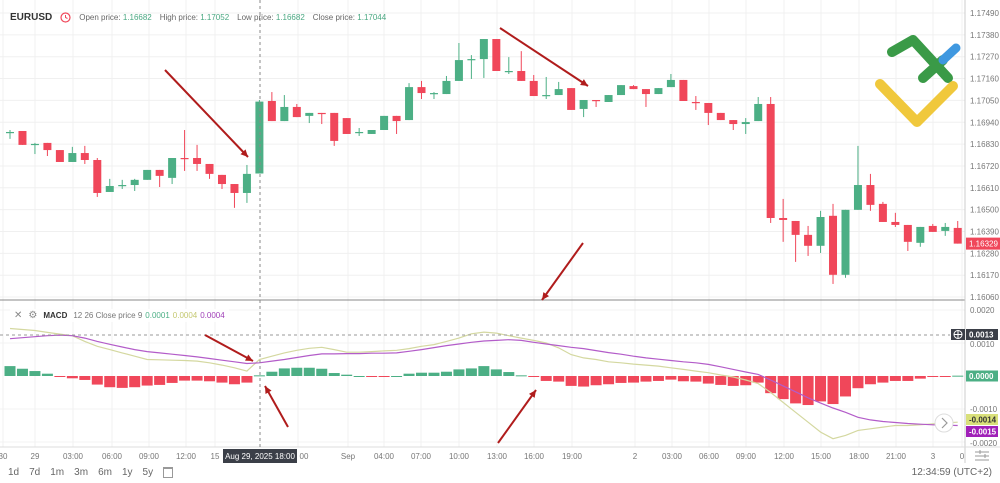  What do you see at coordinates (31, 17) in the screenshot?
I see `symbol-name: EURUSD` at bounding box center [31, 17].